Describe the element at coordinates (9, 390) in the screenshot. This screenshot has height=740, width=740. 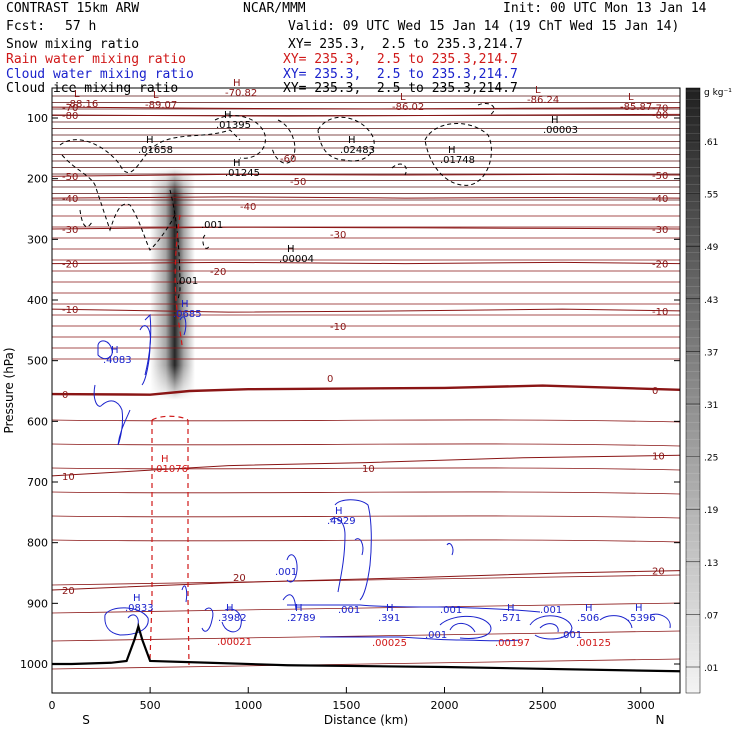
I see `y-axis-label: Pressure (hPa)` at that location.